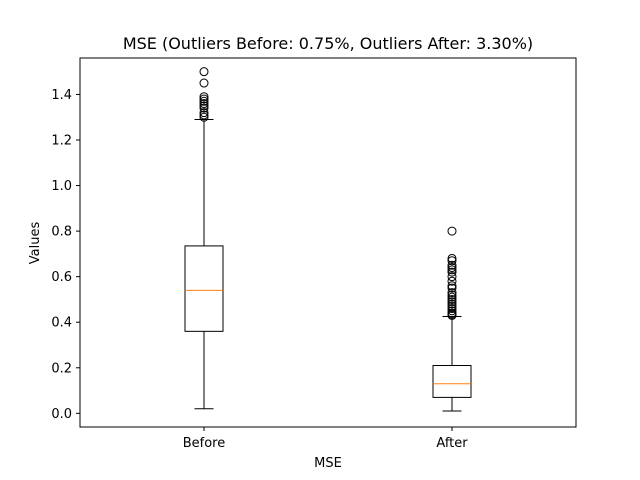 The image size is (640, 480). Describe the element at coordinates (61, 95) in the screenshot. I see `y-tick-label: 1.4` at that location.